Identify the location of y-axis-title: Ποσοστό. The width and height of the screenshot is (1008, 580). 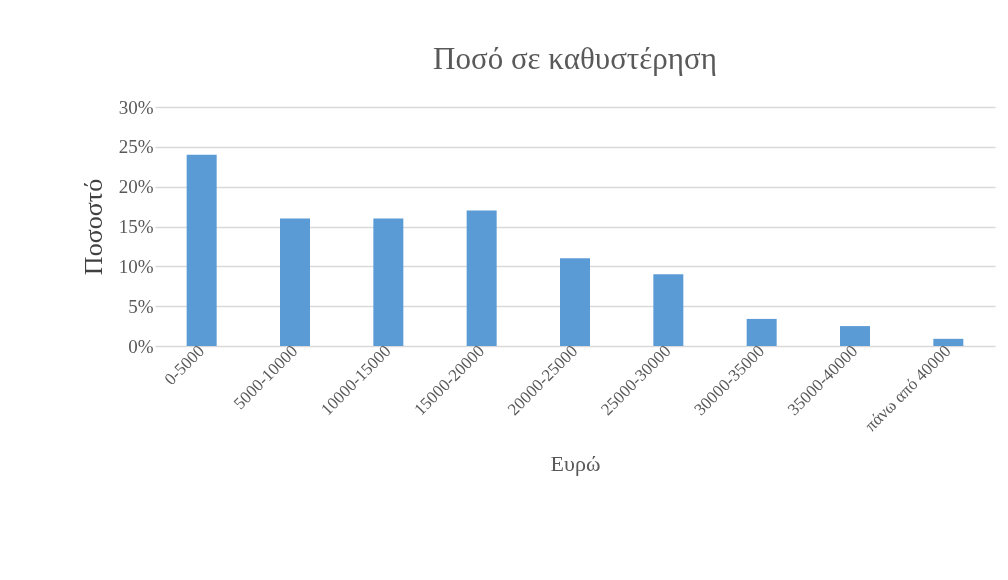
(93, 227).